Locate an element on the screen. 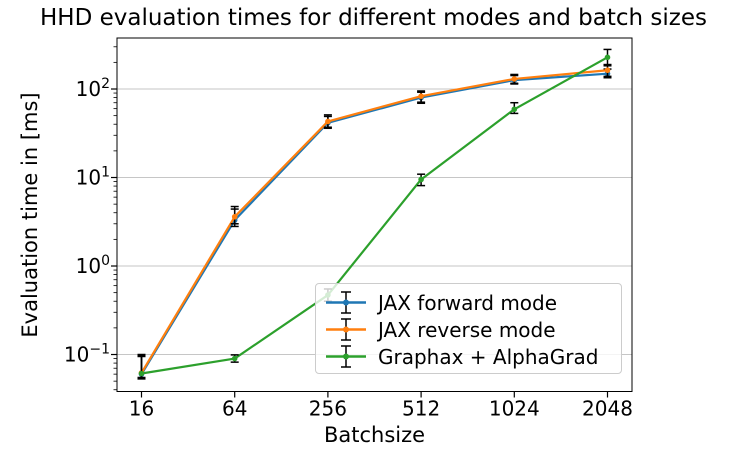  x-tick-label: 2048 is located at coordinates (607, 409).